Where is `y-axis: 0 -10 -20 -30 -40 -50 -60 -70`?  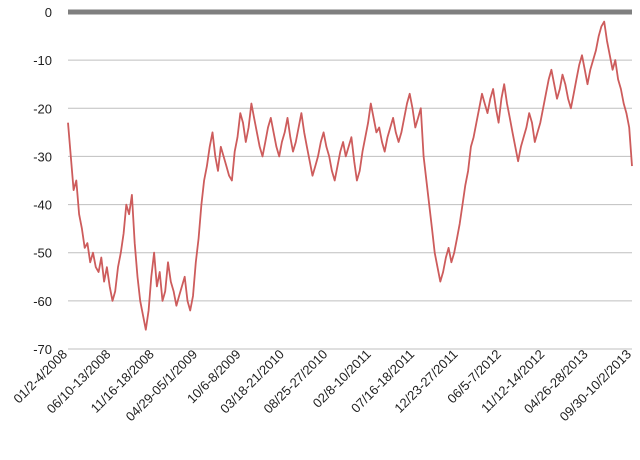 y-axis: 0 -10 -20 -30 -40 -50 -60 -70 is located at coordinates (42, 181).